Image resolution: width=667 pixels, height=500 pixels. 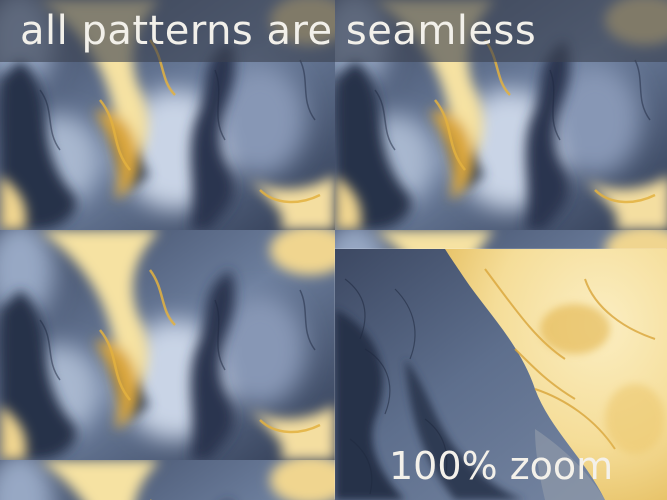 I want to click on header-band, so click(x=333, y=31).